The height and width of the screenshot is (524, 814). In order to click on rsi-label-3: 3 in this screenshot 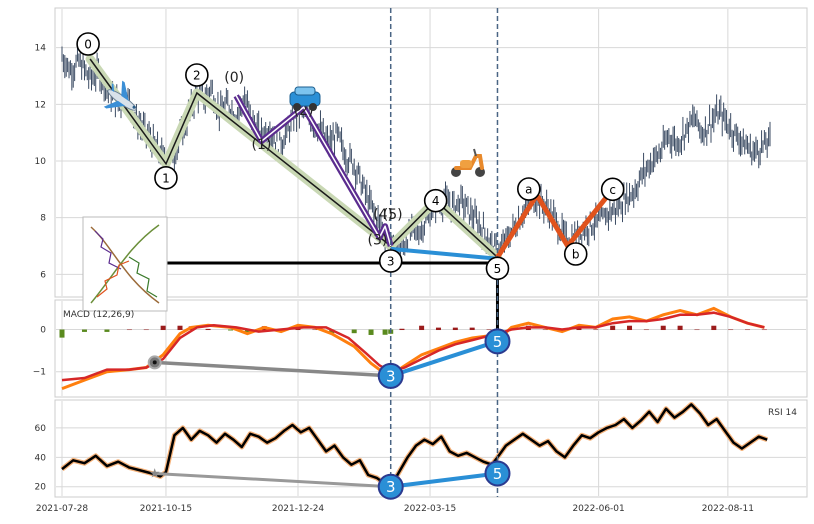, I will do `click(391, 487)`.